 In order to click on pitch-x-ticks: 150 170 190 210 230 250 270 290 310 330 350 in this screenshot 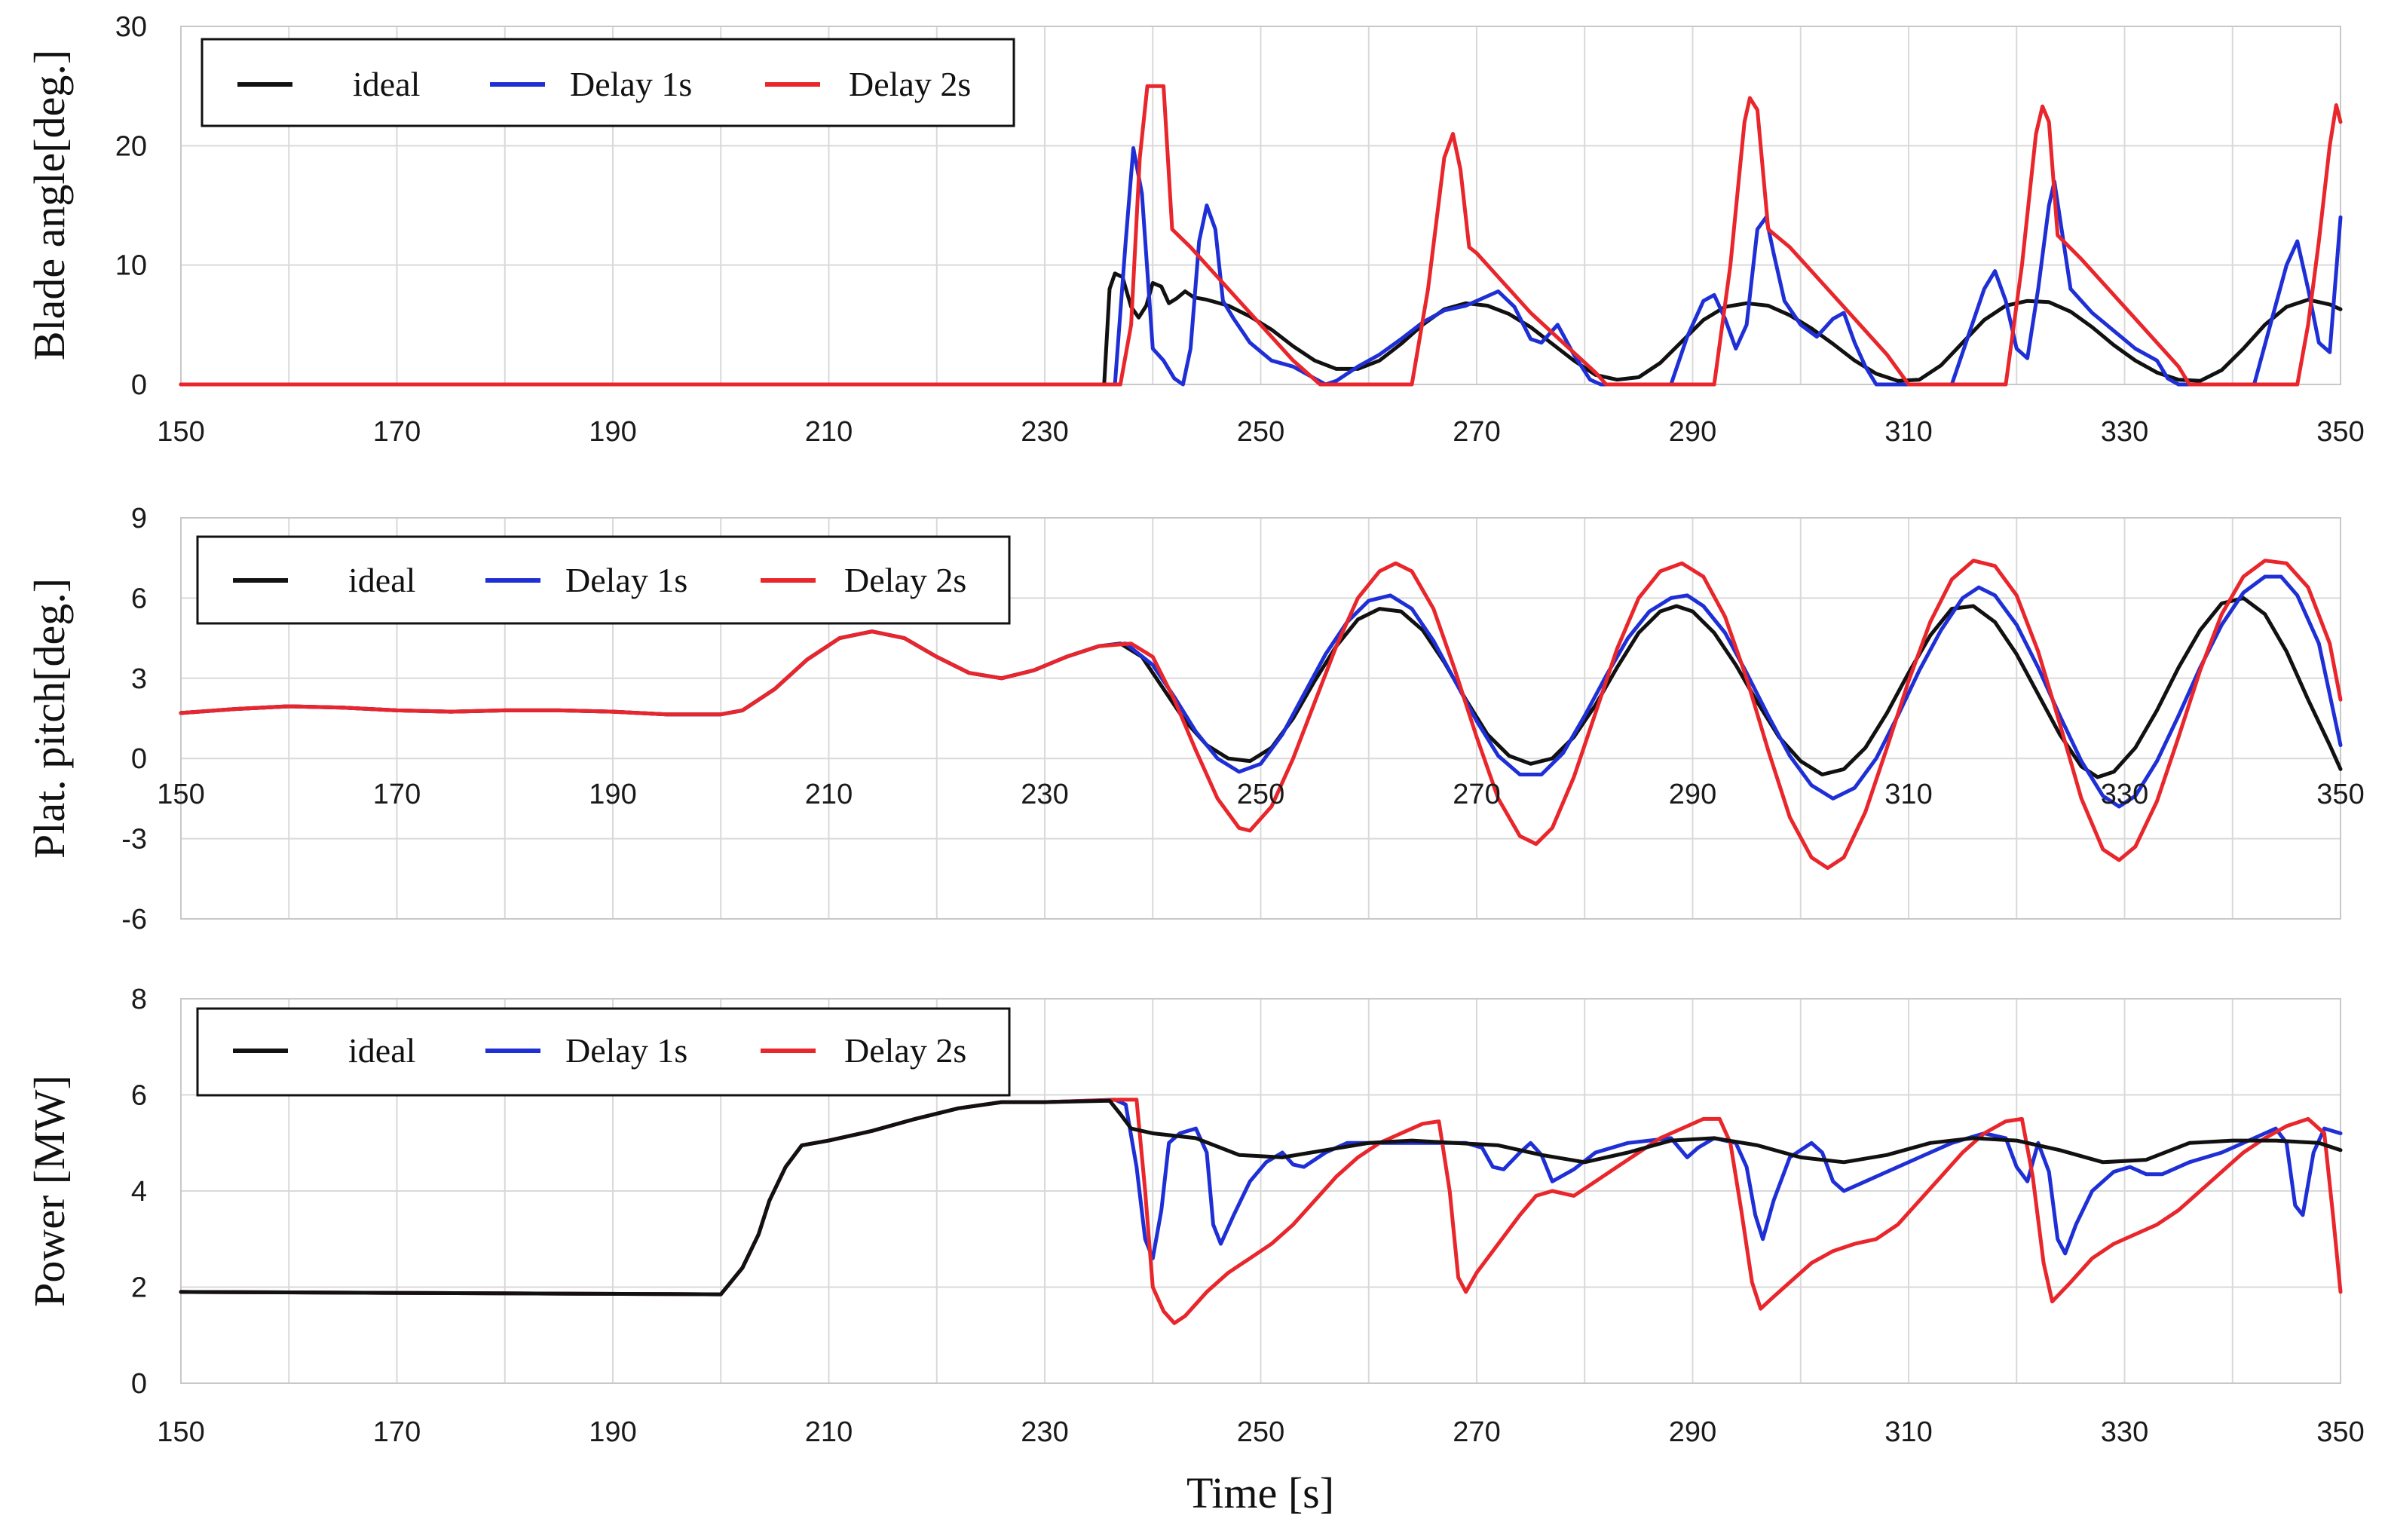, I will do `click(1261, 794)`.